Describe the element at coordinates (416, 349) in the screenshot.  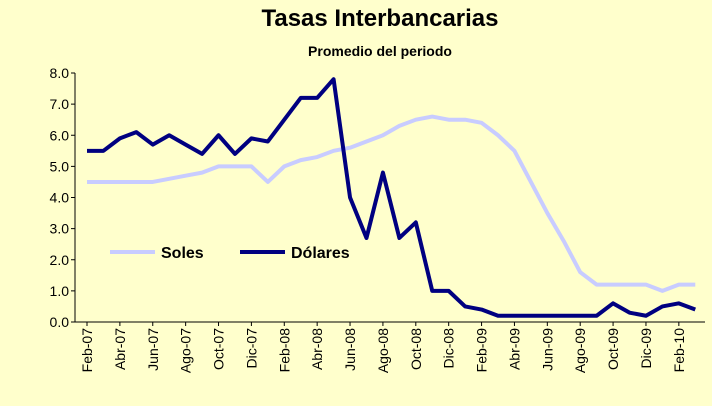
I see `x-tick-label: Oct-08` at that location.